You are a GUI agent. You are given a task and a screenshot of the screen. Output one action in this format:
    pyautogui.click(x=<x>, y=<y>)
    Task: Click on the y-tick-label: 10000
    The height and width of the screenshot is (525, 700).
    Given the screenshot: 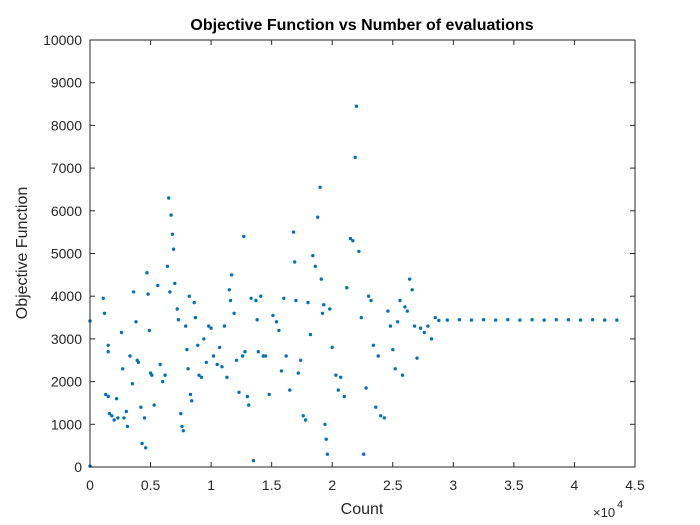 What is the action you would take?
    pyautogui.click(x=62, y=40)
    